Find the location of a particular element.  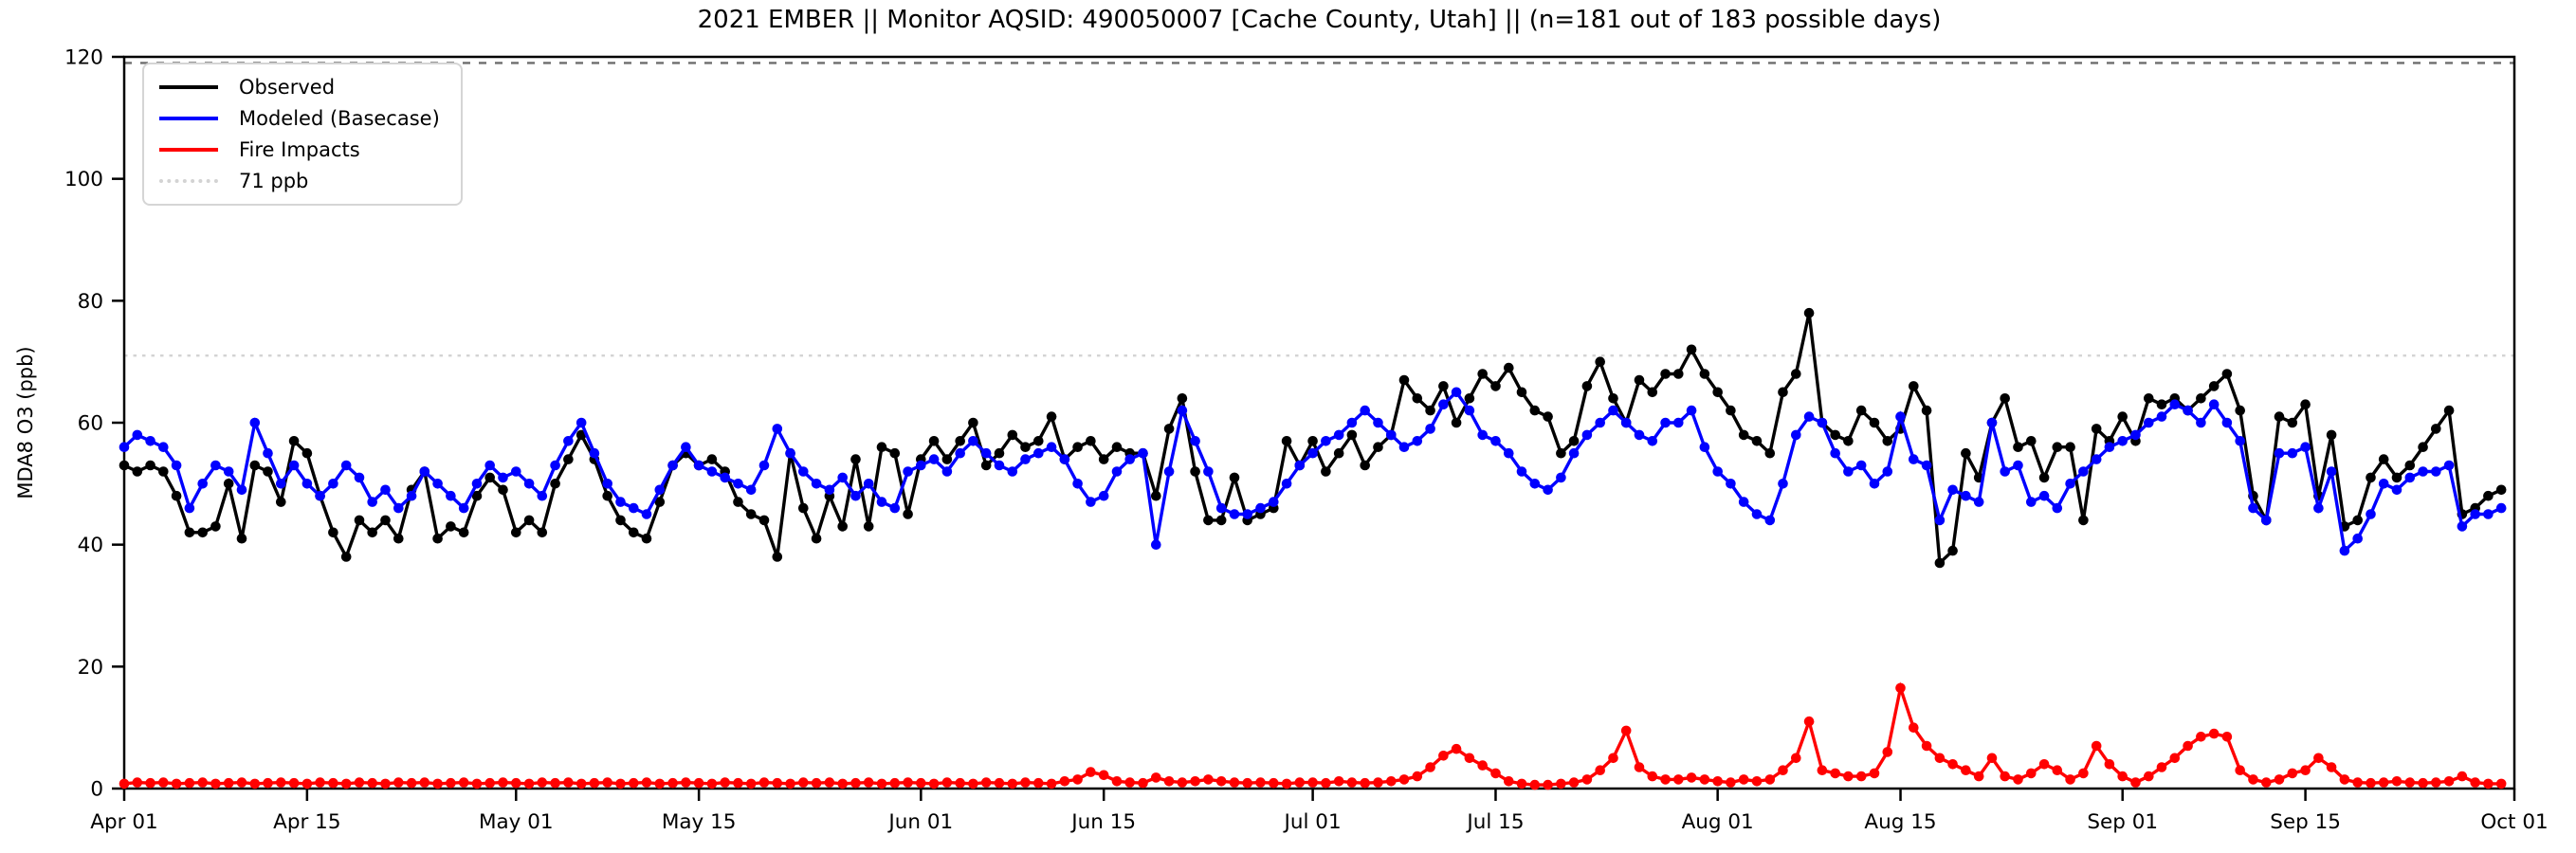

legend-label: Fire Impacts is located at coordinates (299, 149).